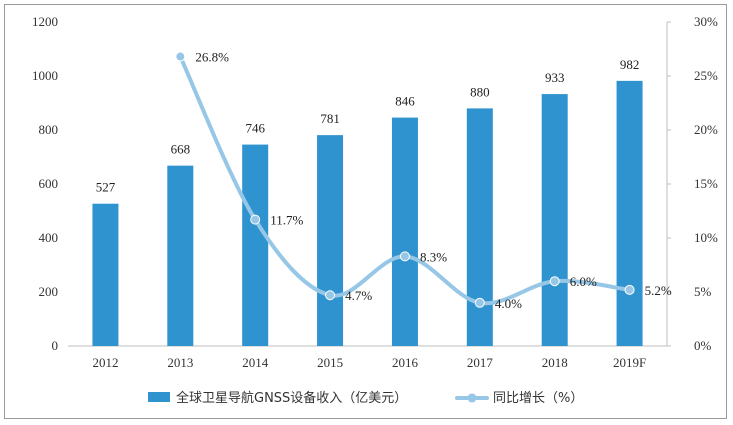 This screenshot has height=425, width=733. I want to click on left-y-tick-label: 400, so click(49, 237).